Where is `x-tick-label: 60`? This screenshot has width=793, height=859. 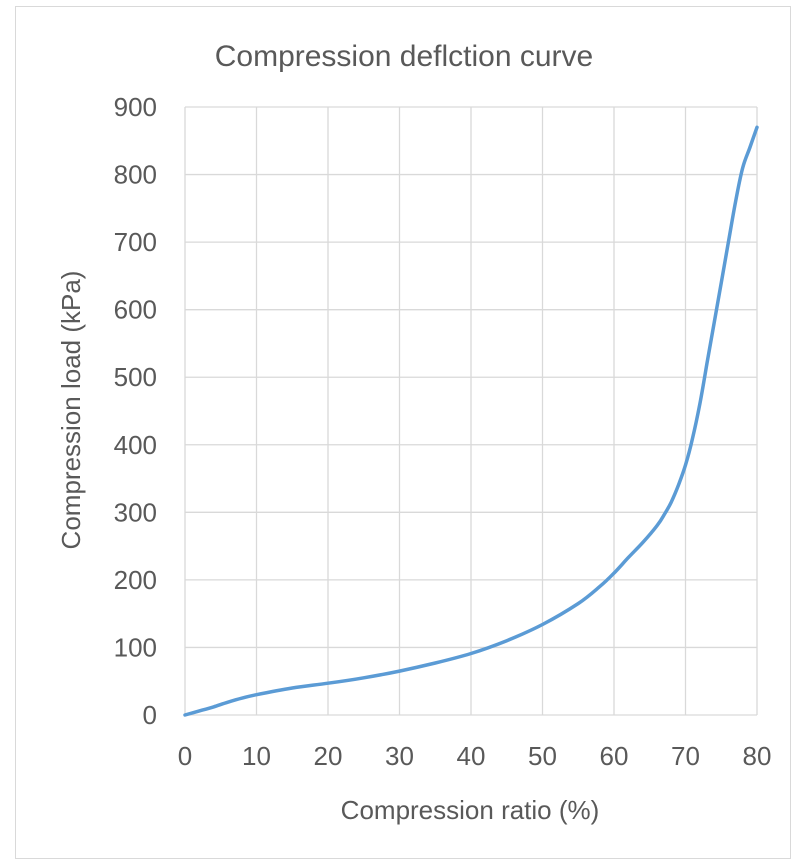 x-tick-label: 60 is located at coordinates (614, 756).